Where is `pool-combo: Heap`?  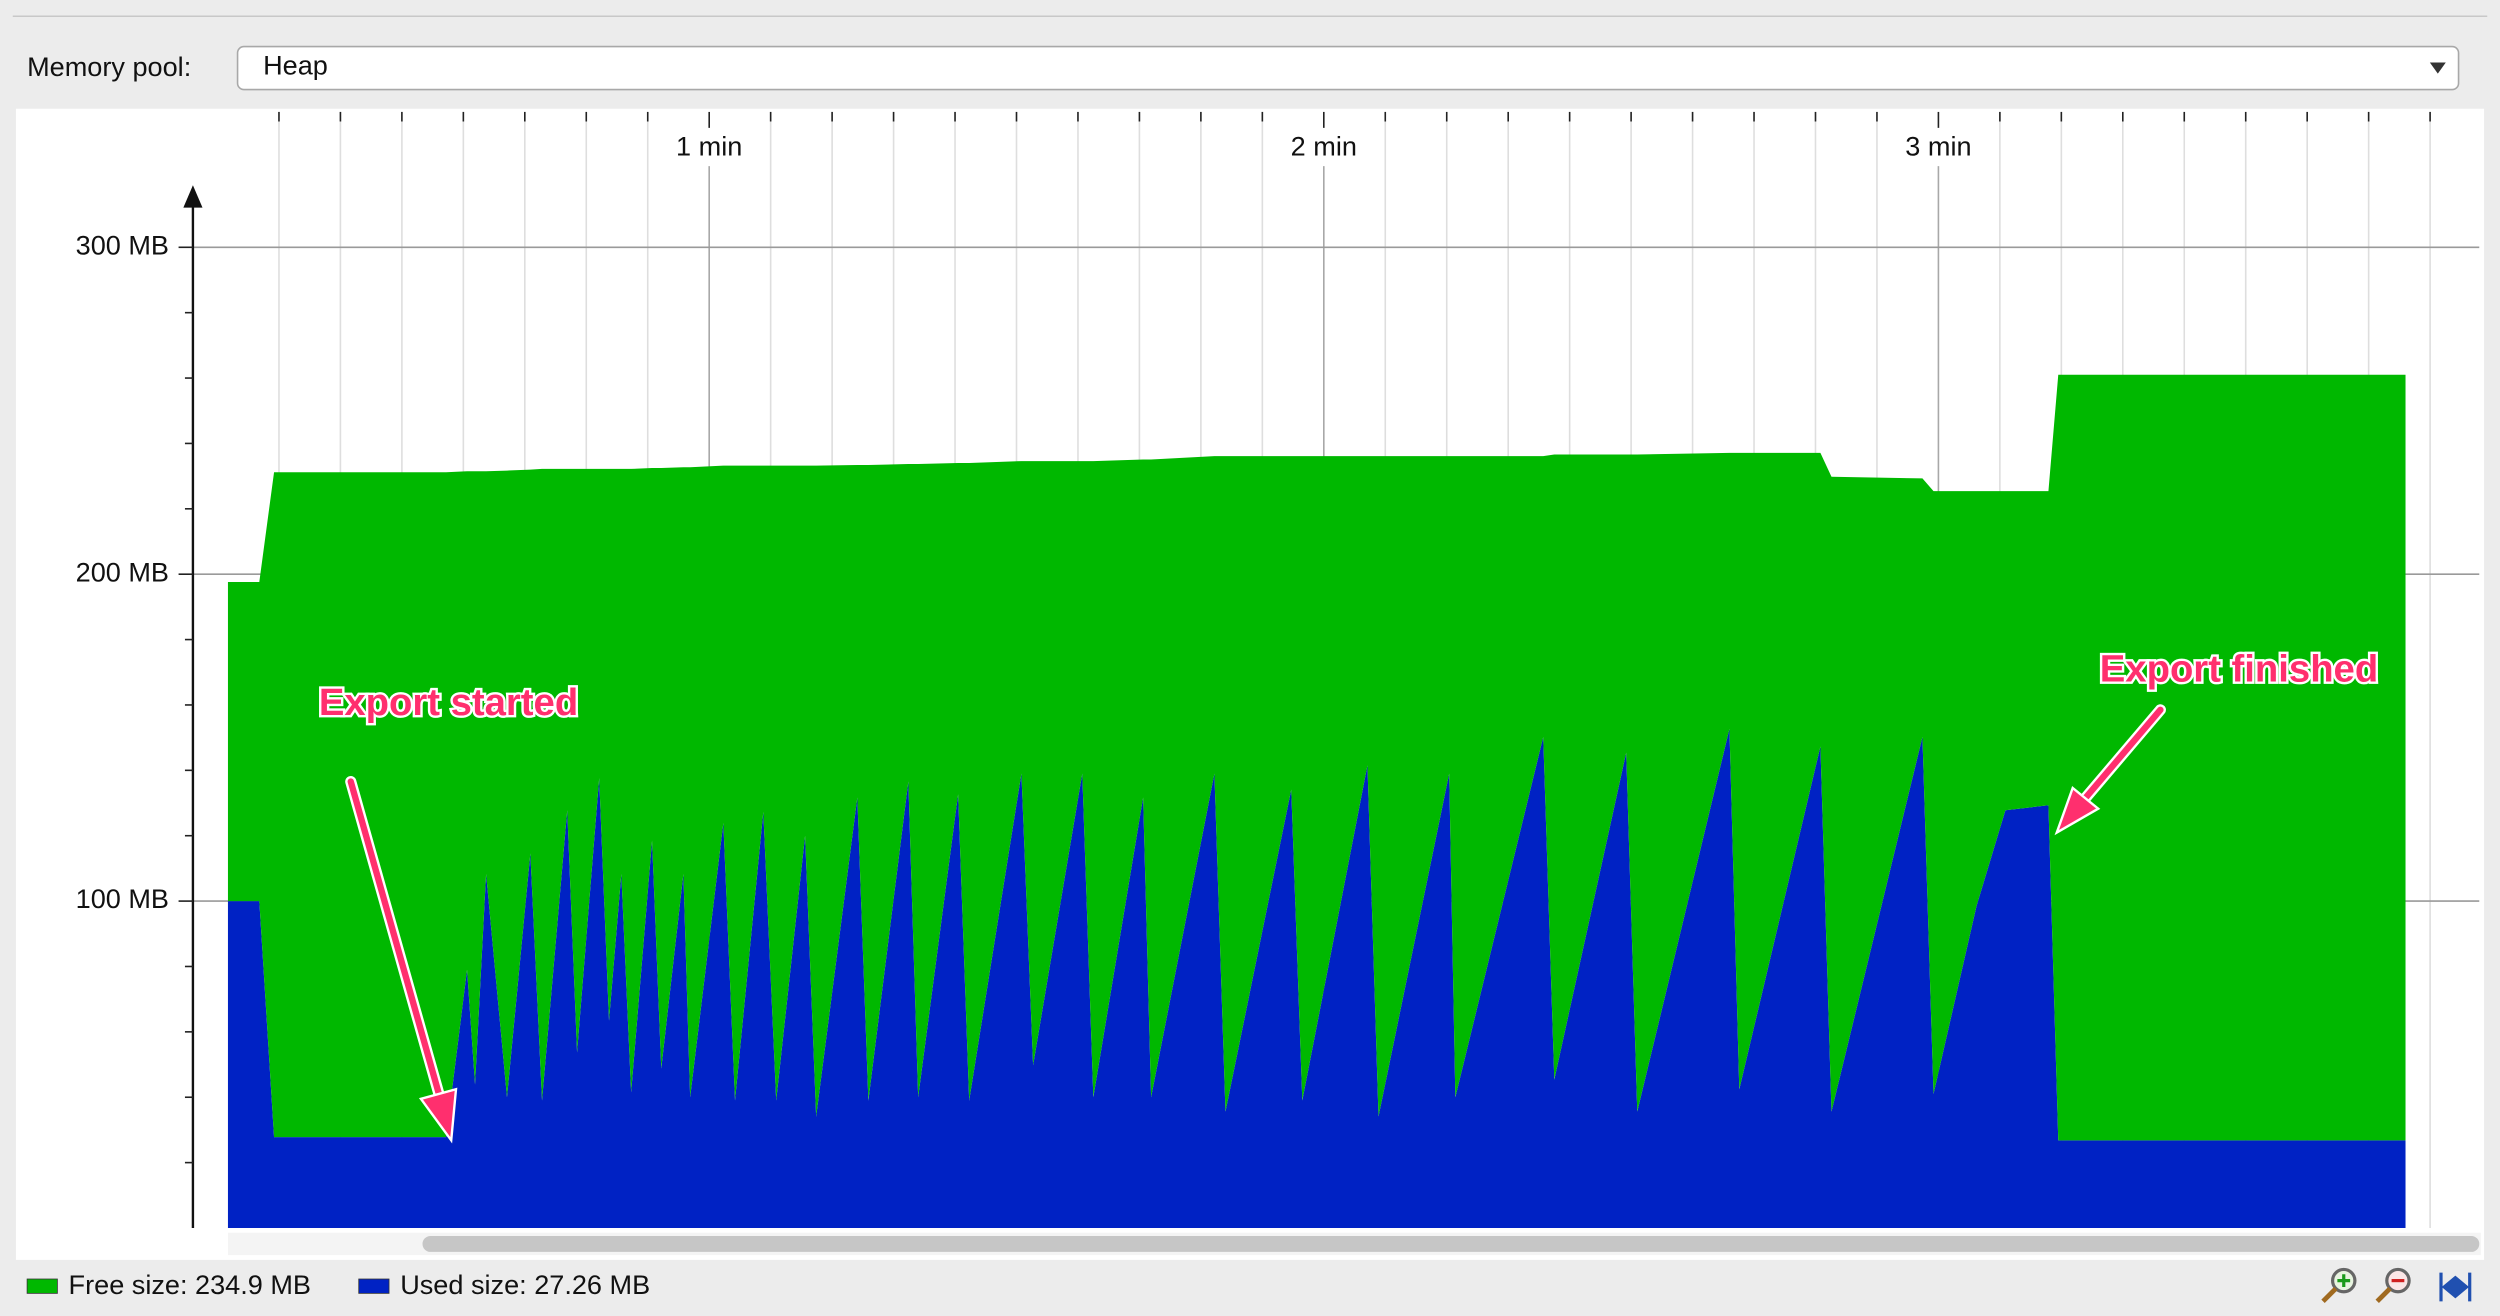
pool-combo: Heap is located at coordinates (1348, 68).